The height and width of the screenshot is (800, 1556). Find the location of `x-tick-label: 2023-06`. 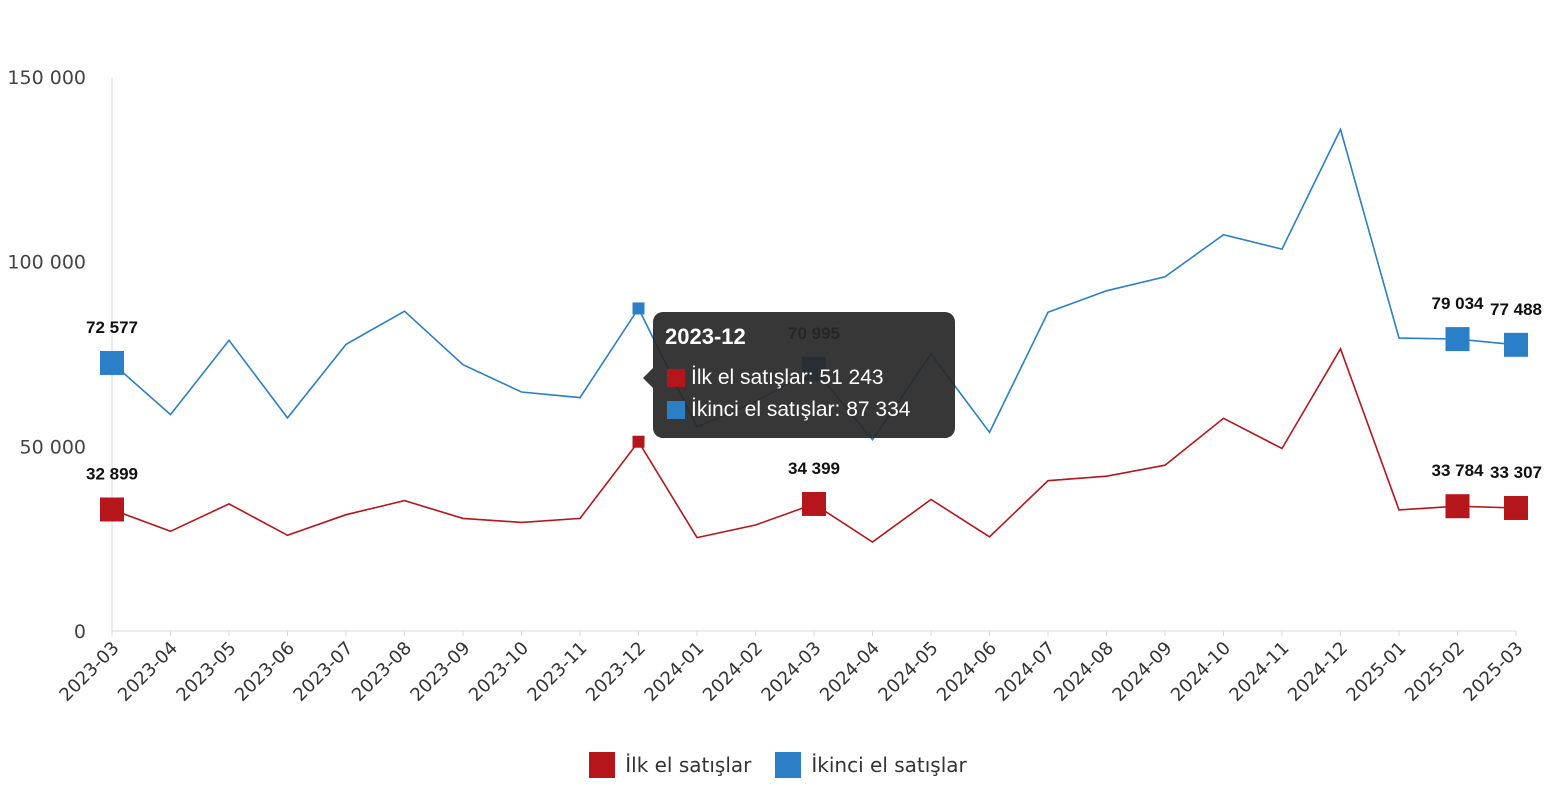

x-tick-label: 2023-06 is located at coordinates (265, 672).